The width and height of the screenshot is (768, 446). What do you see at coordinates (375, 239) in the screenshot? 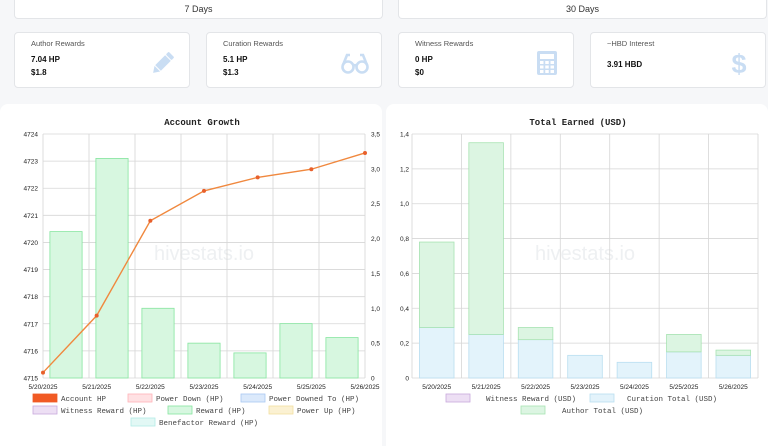
I see `y-right-tick-label: 2,0` at bounding box center [375, 239].